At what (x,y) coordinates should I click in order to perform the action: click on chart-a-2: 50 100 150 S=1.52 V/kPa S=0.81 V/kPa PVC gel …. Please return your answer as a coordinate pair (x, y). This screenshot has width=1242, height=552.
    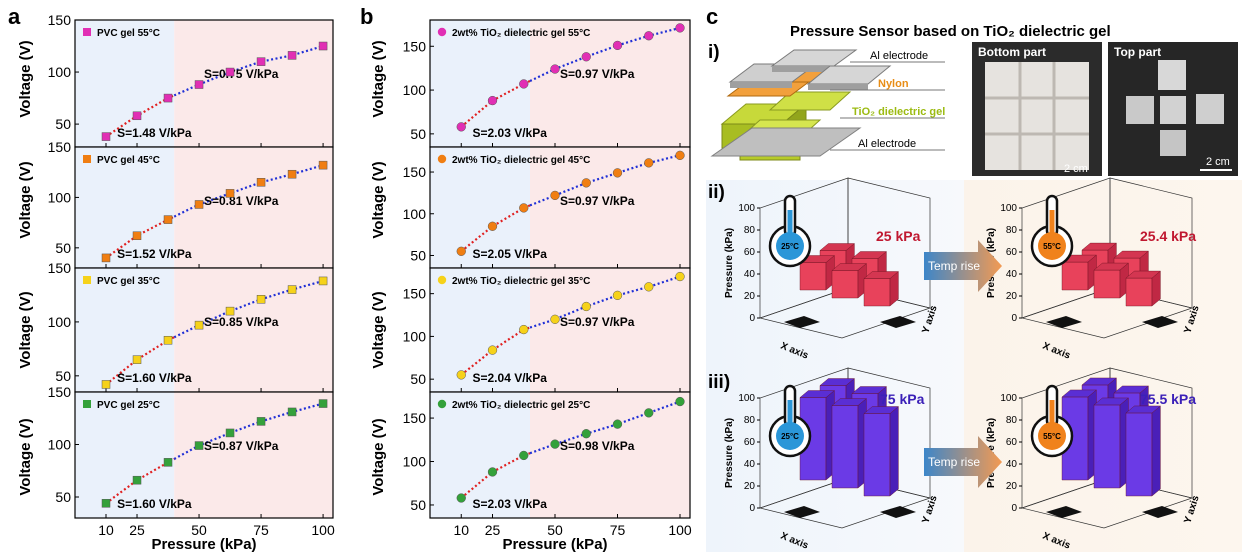
    Looking at the image, I should click on (191, 204).